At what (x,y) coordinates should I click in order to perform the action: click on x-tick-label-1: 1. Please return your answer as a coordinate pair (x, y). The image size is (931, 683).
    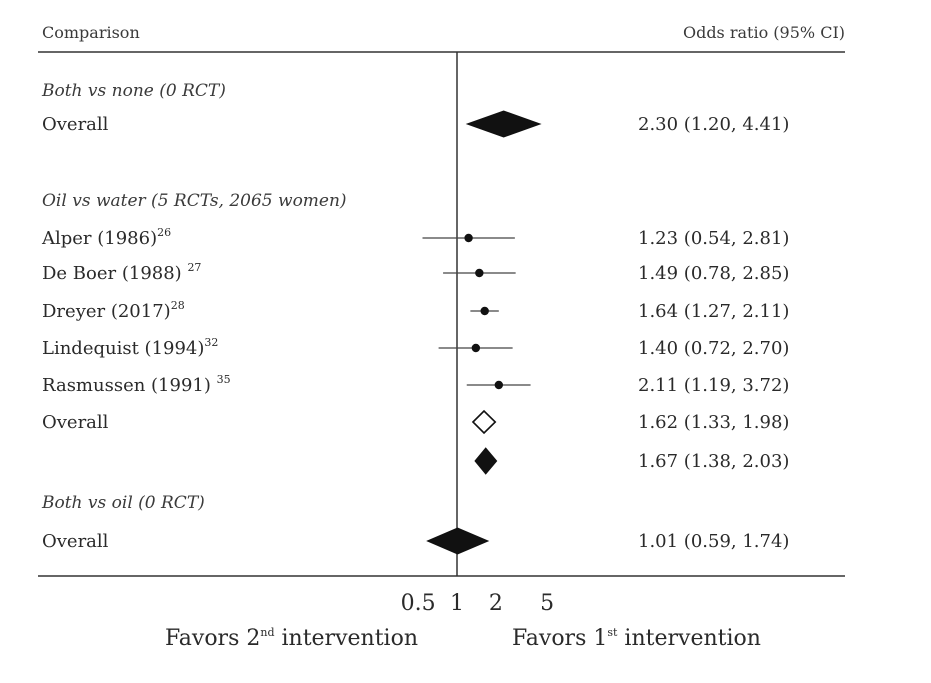
    Looking at the image, I should click on (457, 603).